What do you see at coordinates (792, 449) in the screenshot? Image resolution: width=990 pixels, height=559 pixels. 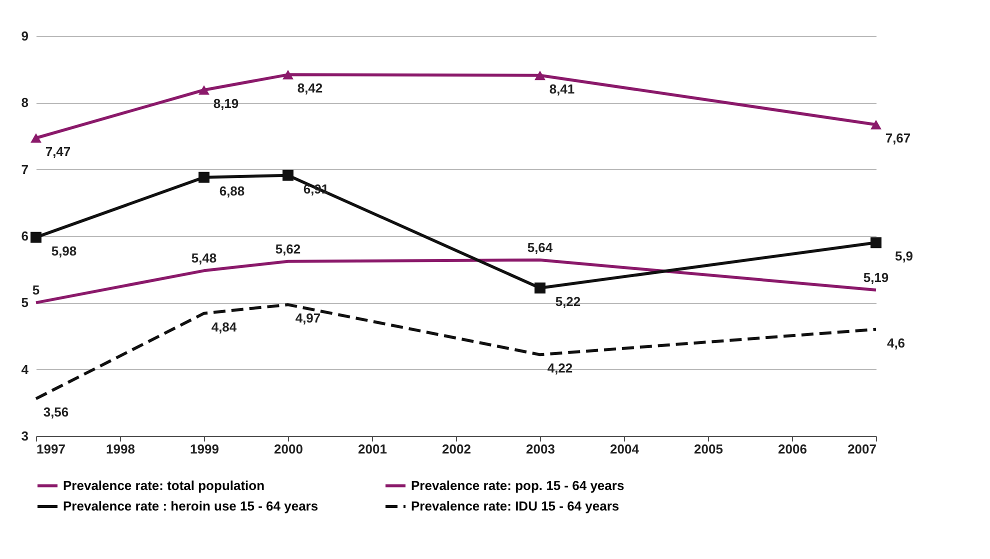 I see `x-tick-label: 2006` at bounding box center [792, 449].